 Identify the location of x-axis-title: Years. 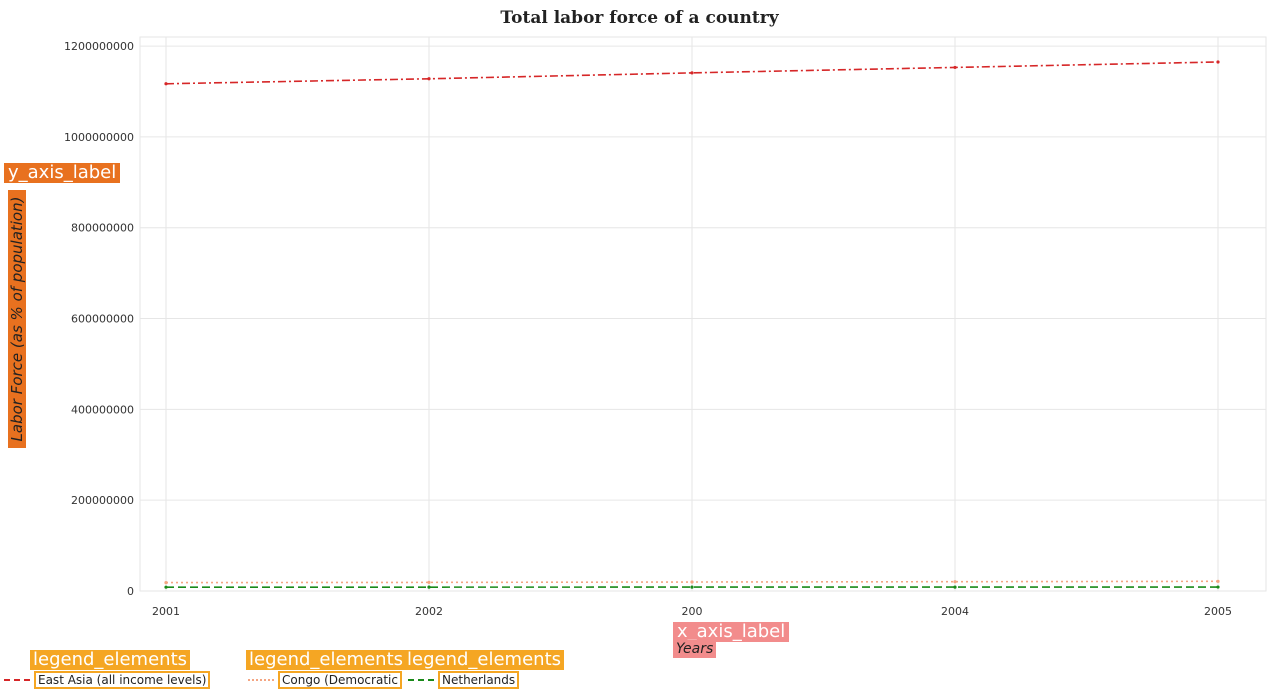
(695, 649).